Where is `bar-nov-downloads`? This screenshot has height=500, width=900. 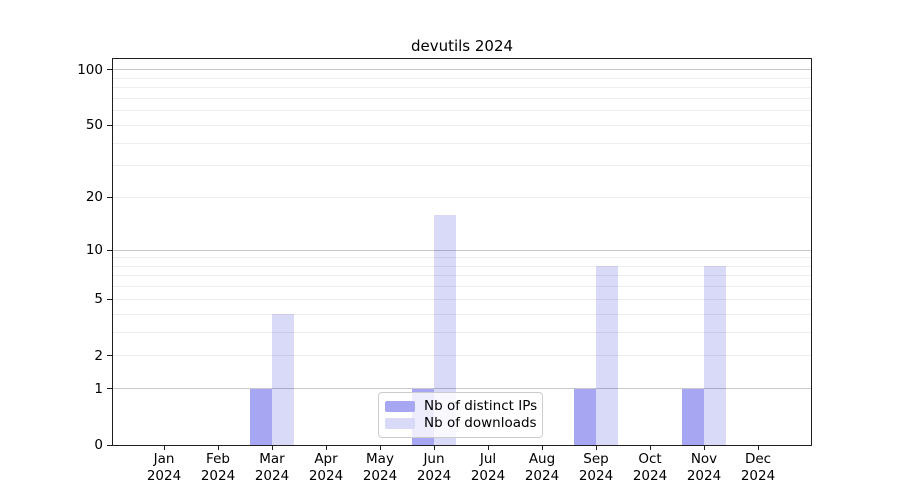 bar-nov-downloads is located at coordinates (715, 355).